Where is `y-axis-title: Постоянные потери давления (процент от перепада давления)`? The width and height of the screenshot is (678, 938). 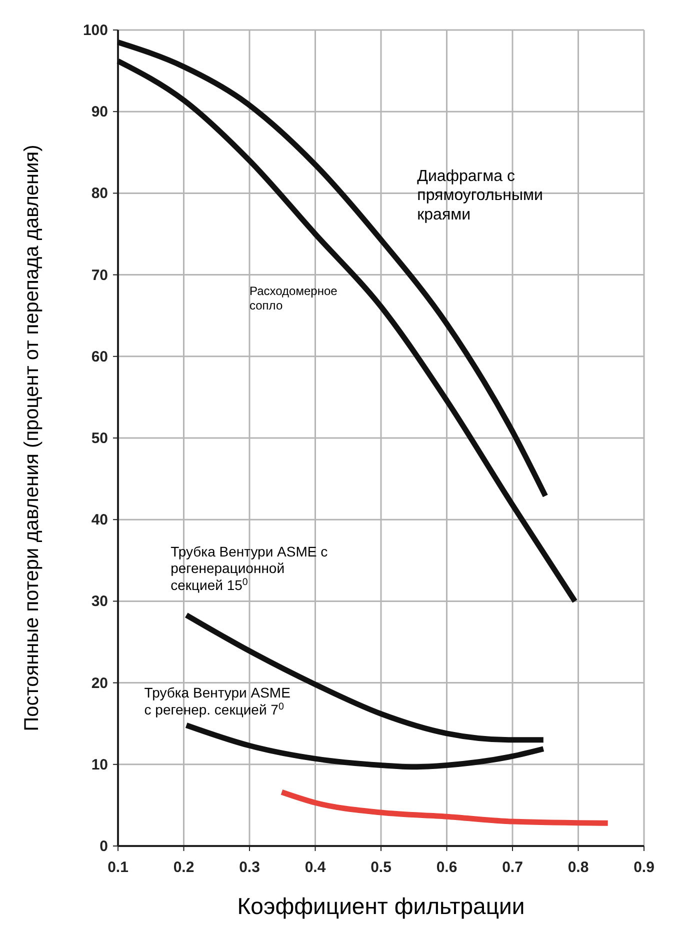 y-axis-title: Постоянные потери давления (процент от перепада давления) is located at coordinates (32, 438).